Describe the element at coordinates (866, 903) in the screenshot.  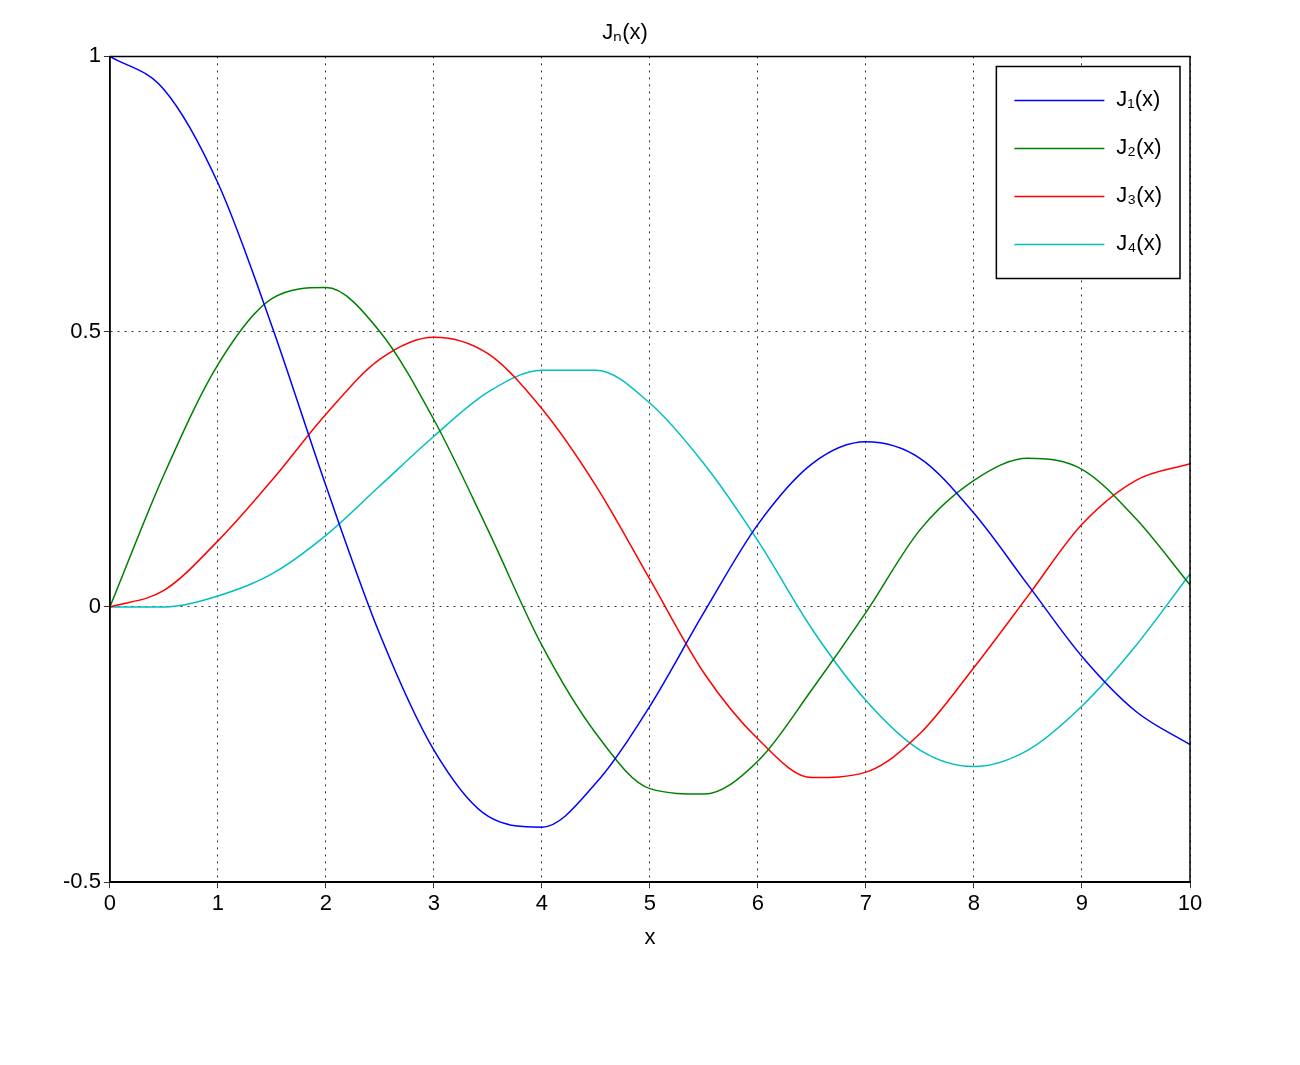
I see `x-tick-label: 7` at that location.